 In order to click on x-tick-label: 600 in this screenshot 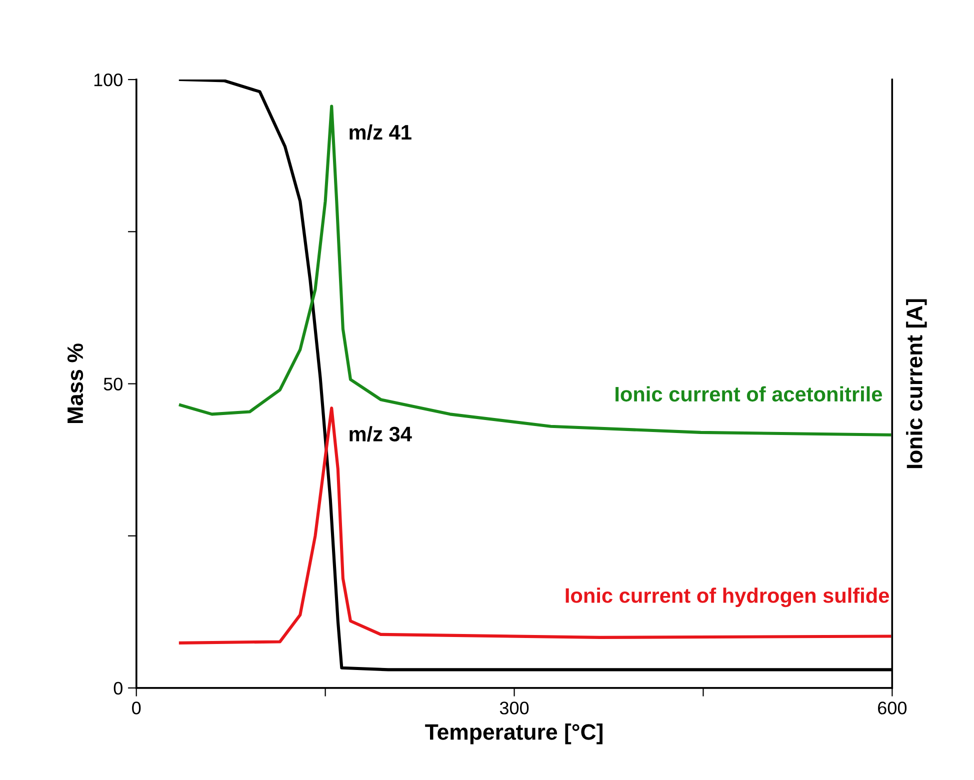, I will do `click(892, 708)`.